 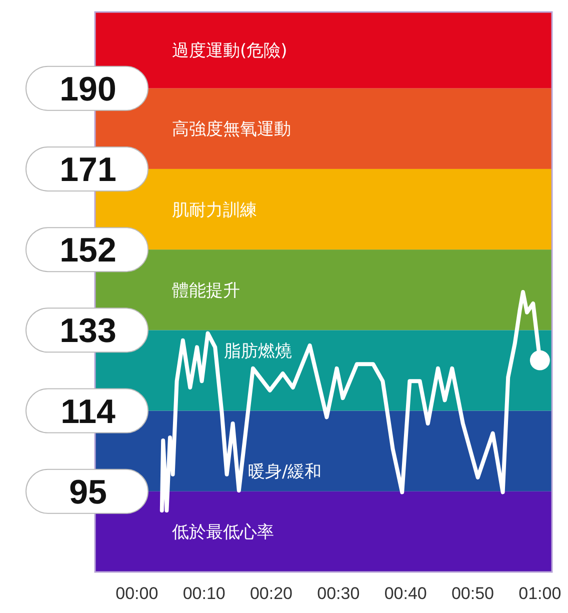 I want to click on x-tick-label: 00:40, so click(x=405, y=593).